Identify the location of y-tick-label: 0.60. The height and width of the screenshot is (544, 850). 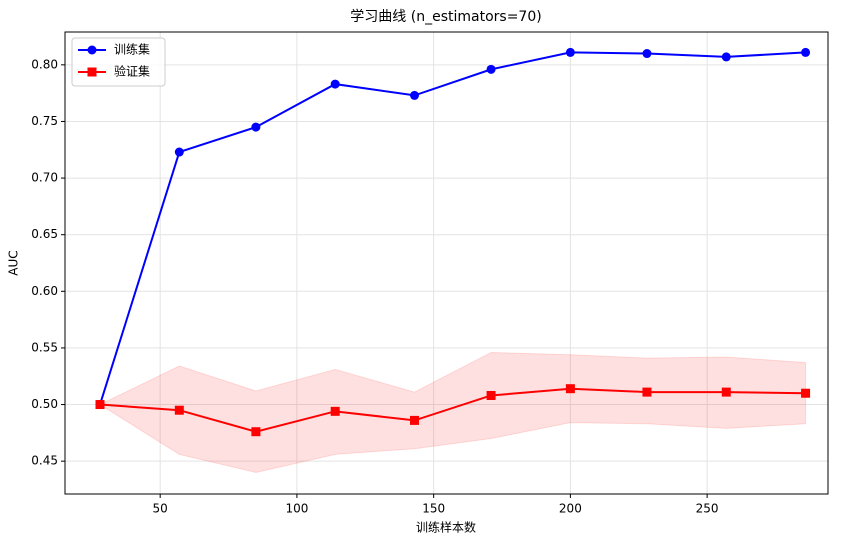
(44, 291).